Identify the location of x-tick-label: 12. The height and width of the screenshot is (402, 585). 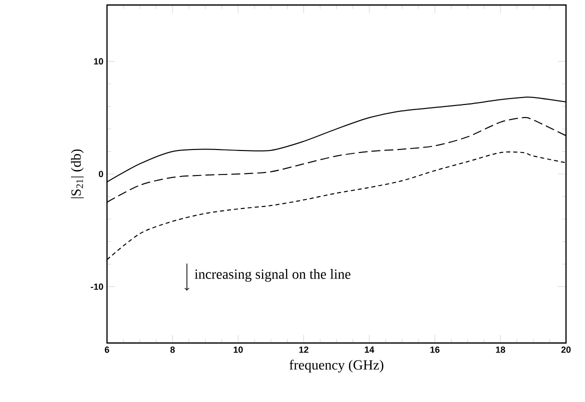
(303, 349).